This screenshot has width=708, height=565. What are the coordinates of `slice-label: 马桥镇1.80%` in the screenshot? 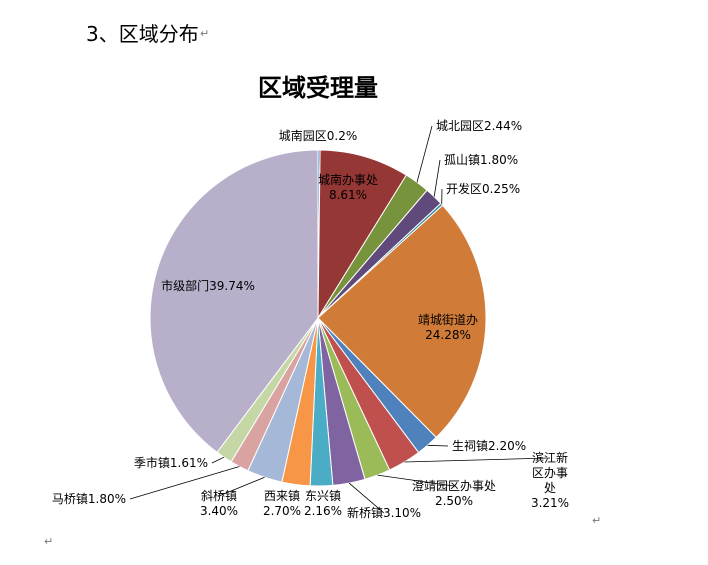 It's located at (89, 499).